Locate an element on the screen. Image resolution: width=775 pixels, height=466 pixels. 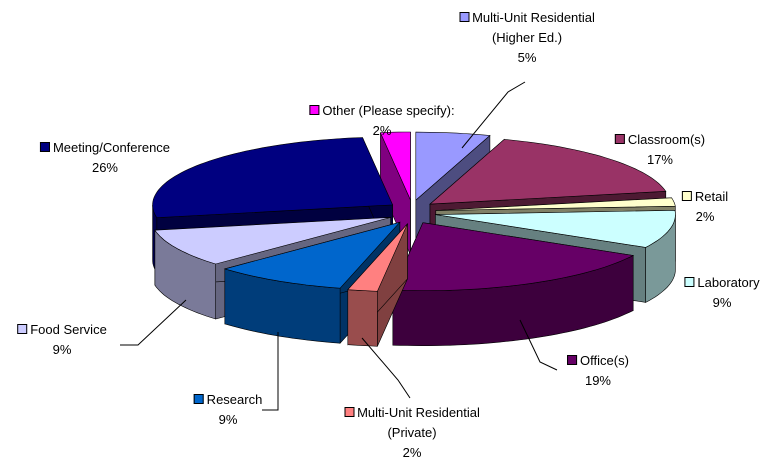
category-name: Meeting/Conference is located at coordinates (111, 147).